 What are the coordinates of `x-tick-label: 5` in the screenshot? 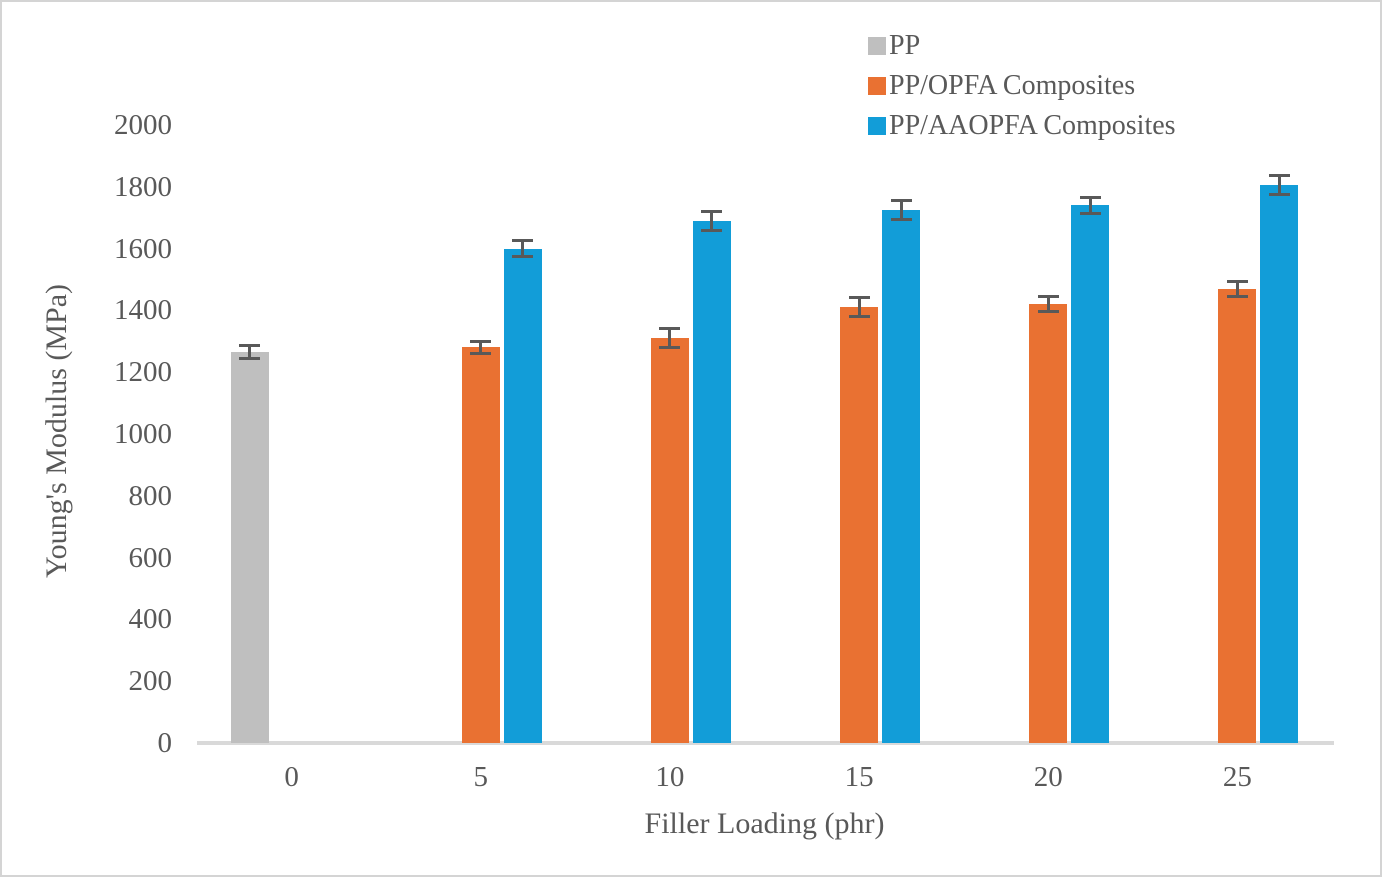 It's located at (481, 777).